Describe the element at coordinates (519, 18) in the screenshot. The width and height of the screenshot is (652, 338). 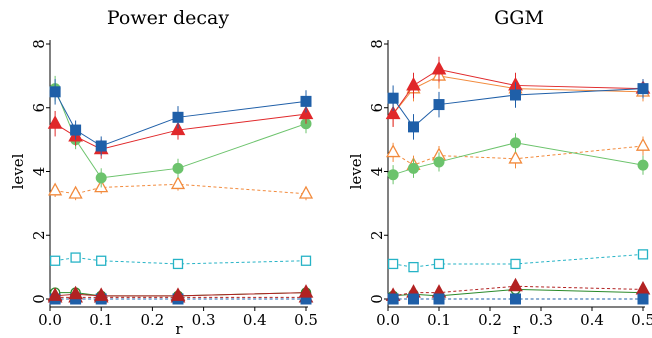
I see `panel-title: GGM` at that location.